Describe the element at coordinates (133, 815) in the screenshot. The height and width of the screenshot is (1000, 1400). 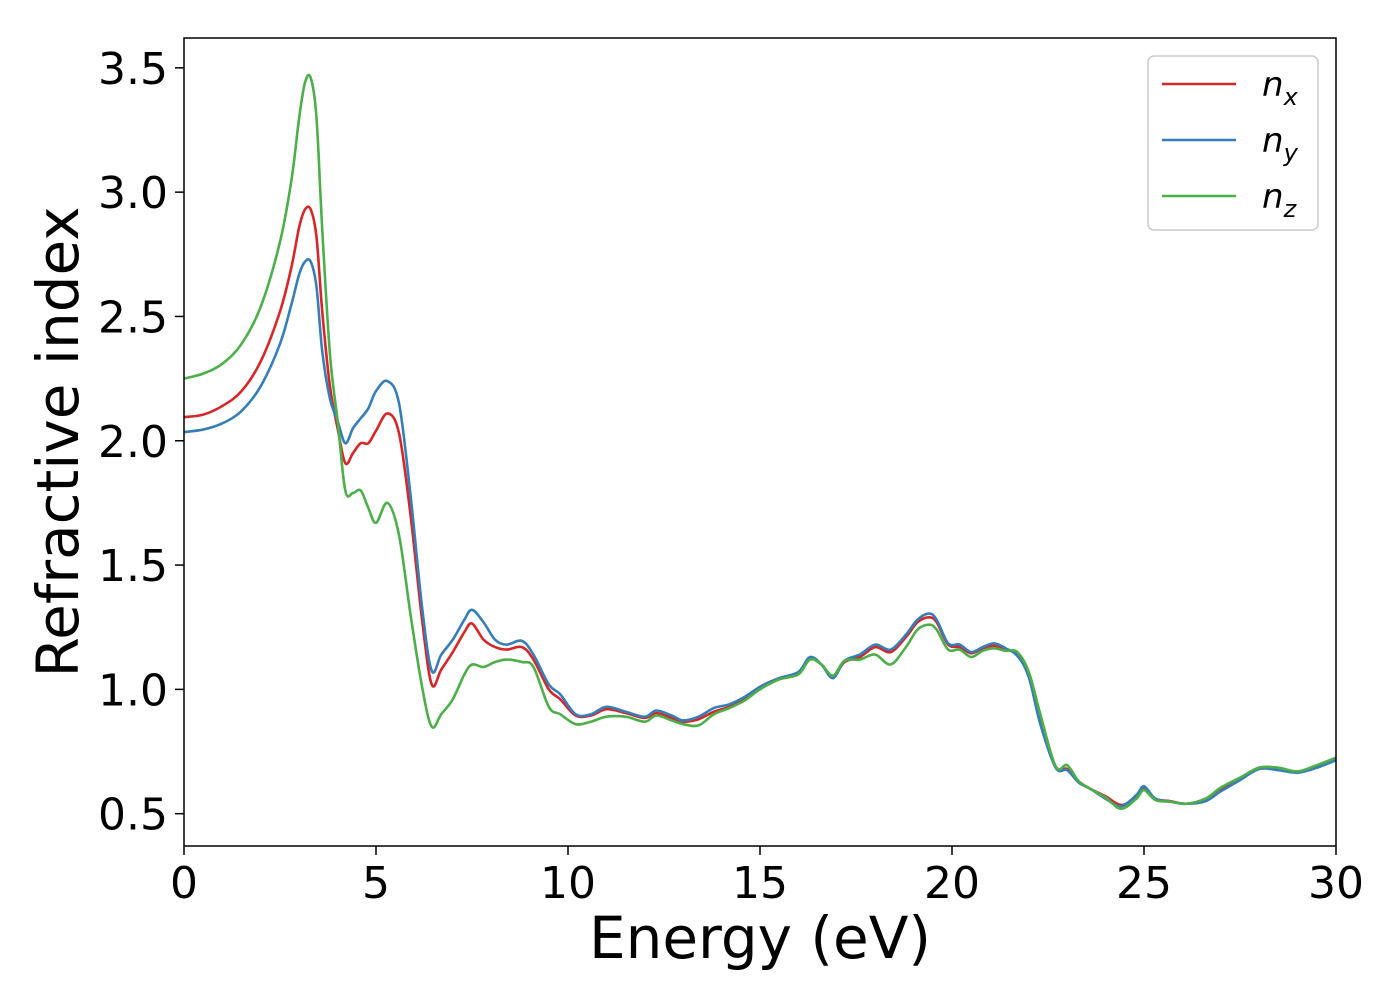
I see `y-tick-label: 0.5` at that location.